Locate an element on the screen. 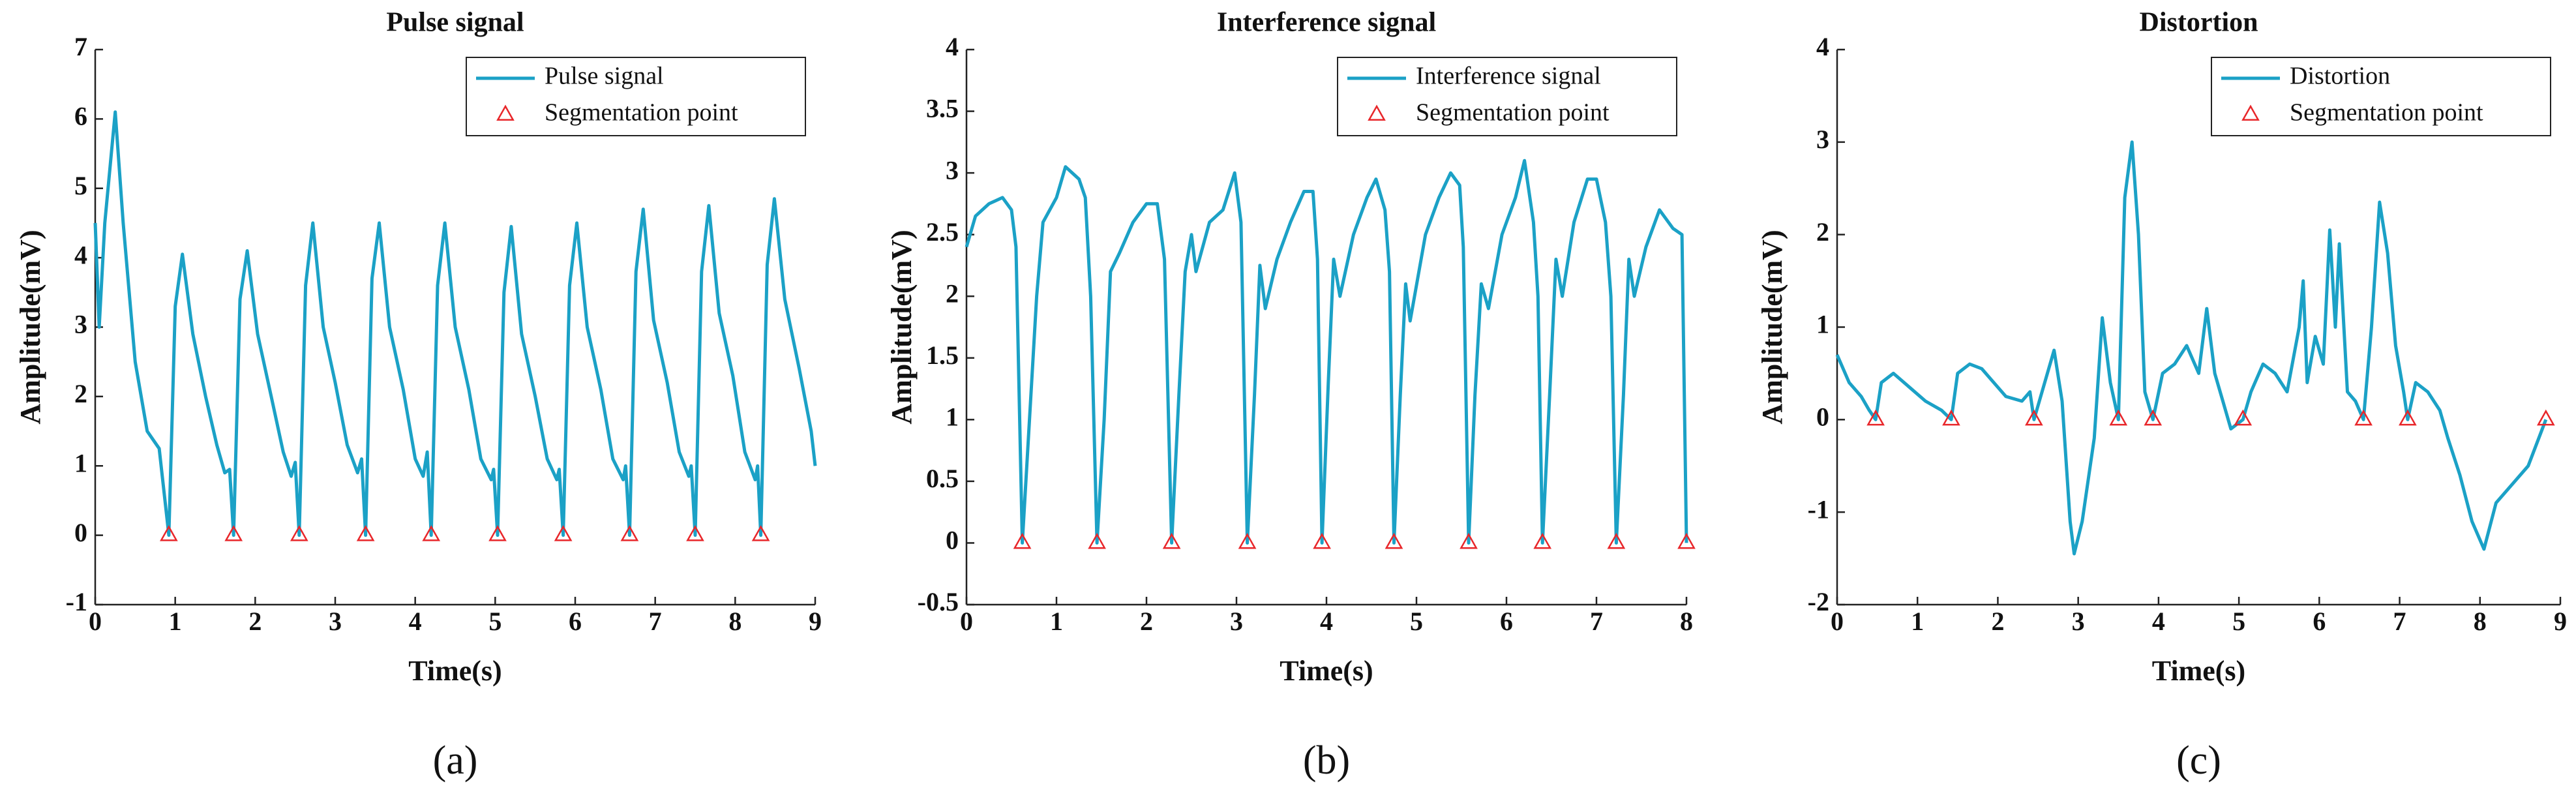 This screenshot has height=799, width=2576. y-tick-label: 1.5 is located at coordinates (942, 355).